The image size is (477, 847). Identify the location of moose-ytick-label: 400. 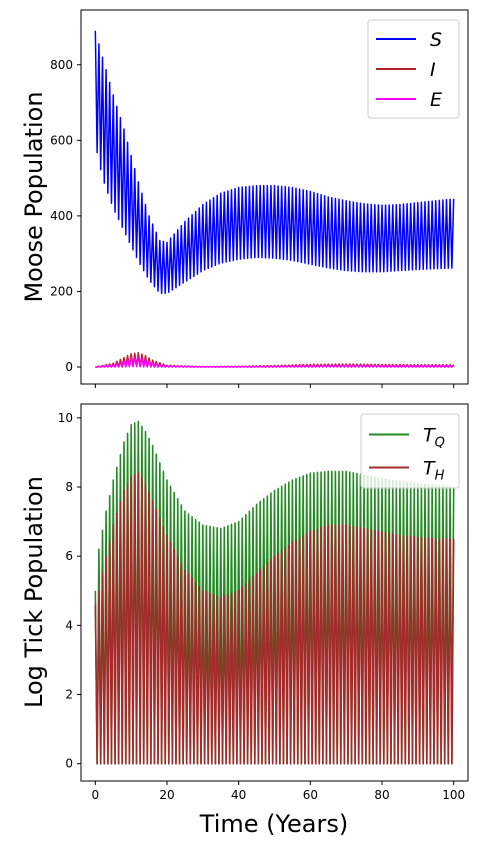
(61, 216).